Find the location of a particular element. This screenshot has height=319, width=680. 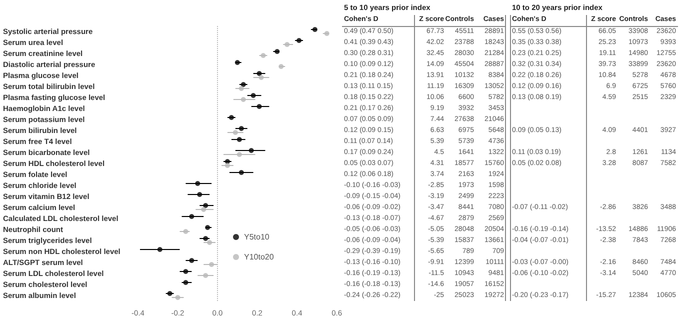

legend-label: Y5to10 is located at coordinates (257, 237).